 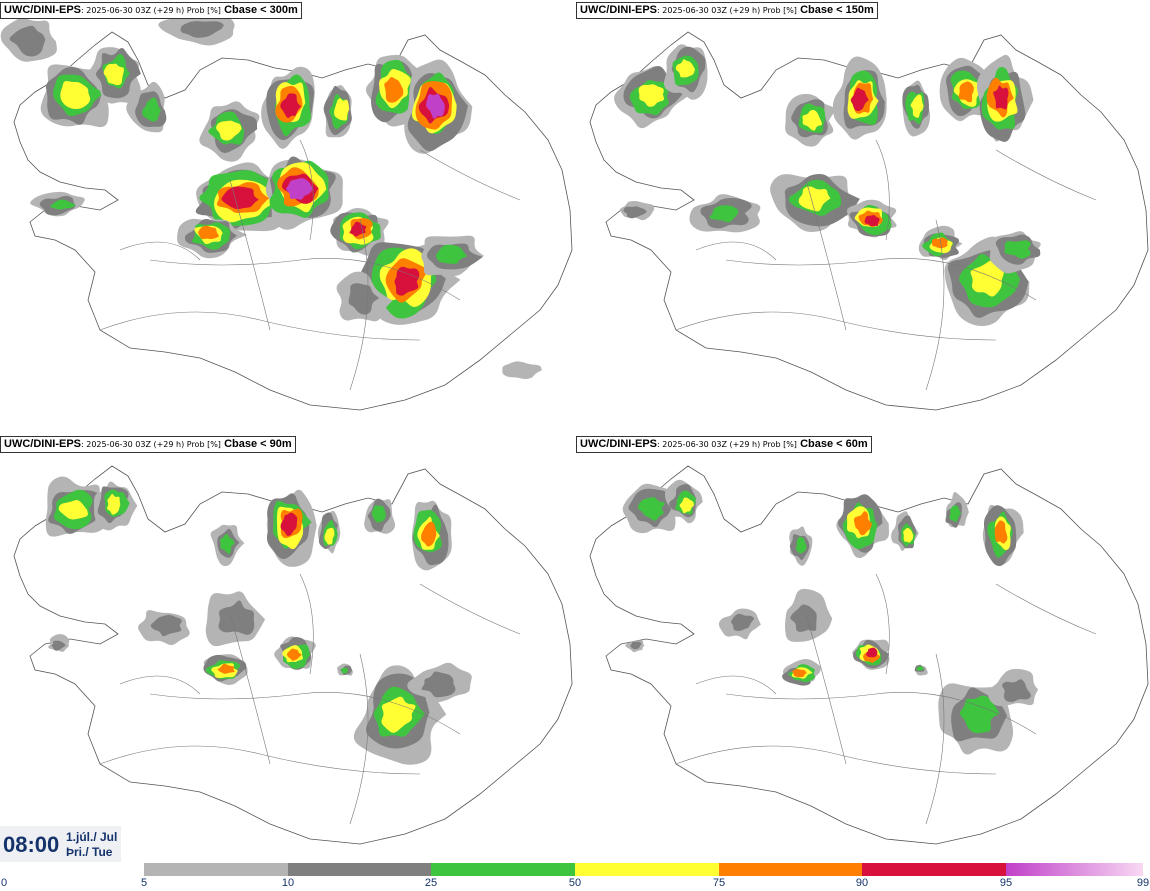 What do you see at coordinates (89, 852) in the screenshot?
I see `valid-weekday: Þri./ Tue` at bounding box center [89, 852].